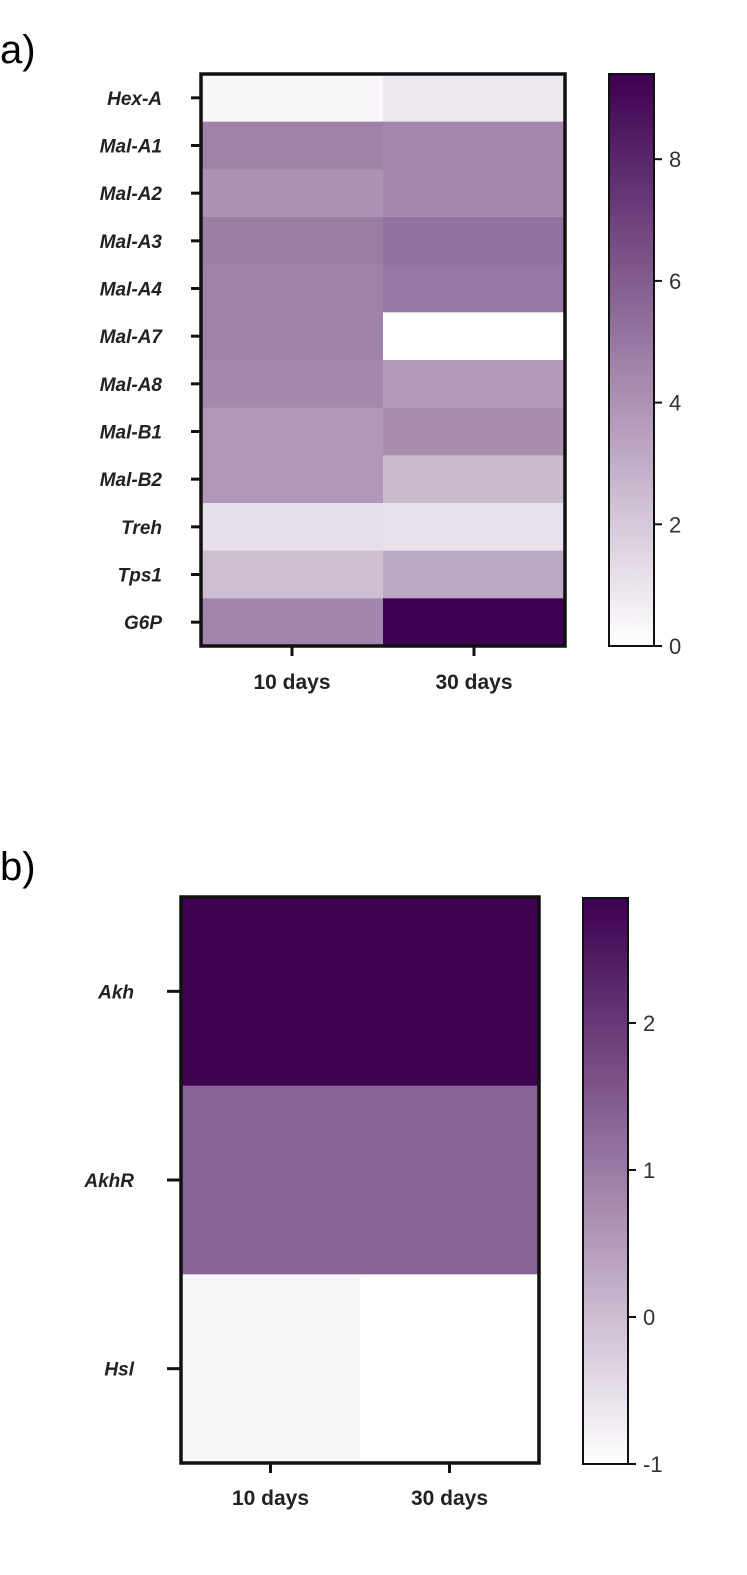  I want to click on row-label-a-8: Mal-B2, so click(131, 480).